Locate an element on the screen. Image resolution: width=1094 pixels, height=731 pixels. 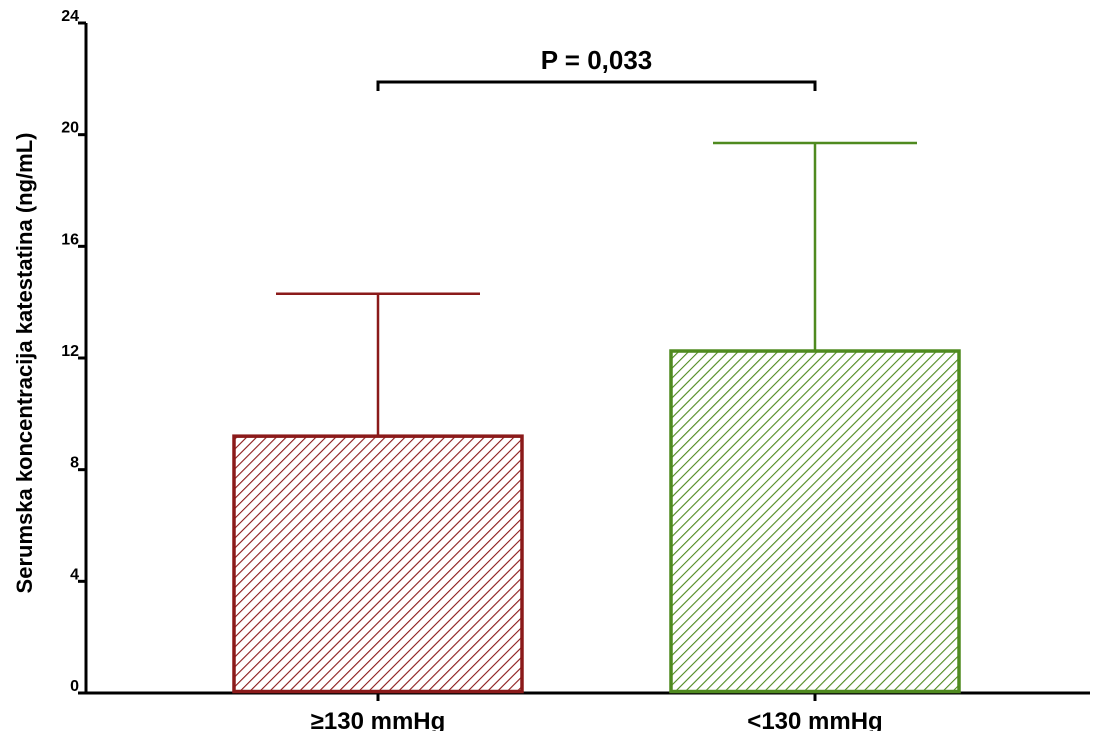
y-axis: 0 4 8 12 16 20 24 is located at coordinates (74, 351).